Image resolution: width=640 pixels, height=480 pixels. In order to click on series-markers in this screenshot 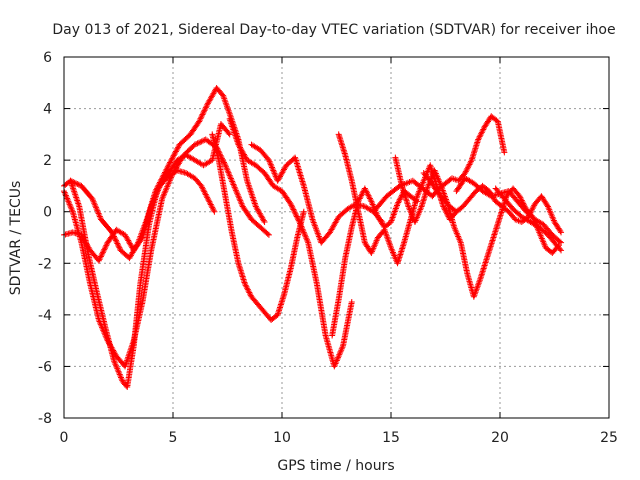, I will do `click(164, 173)`.